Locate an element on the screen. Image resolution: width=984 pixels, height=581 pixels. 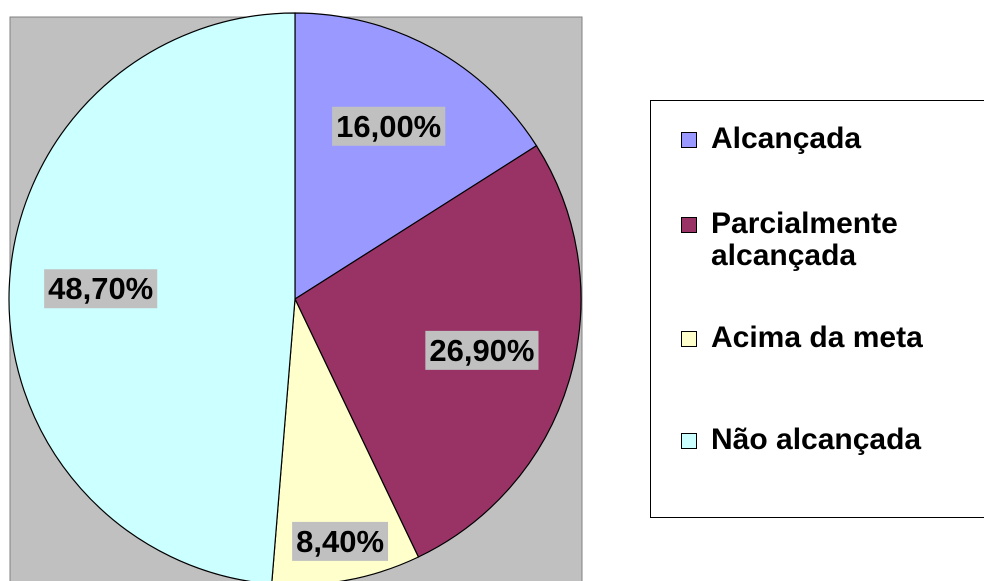
legend-item: Parcialmente alcançada is located at coordinates (831, 240).